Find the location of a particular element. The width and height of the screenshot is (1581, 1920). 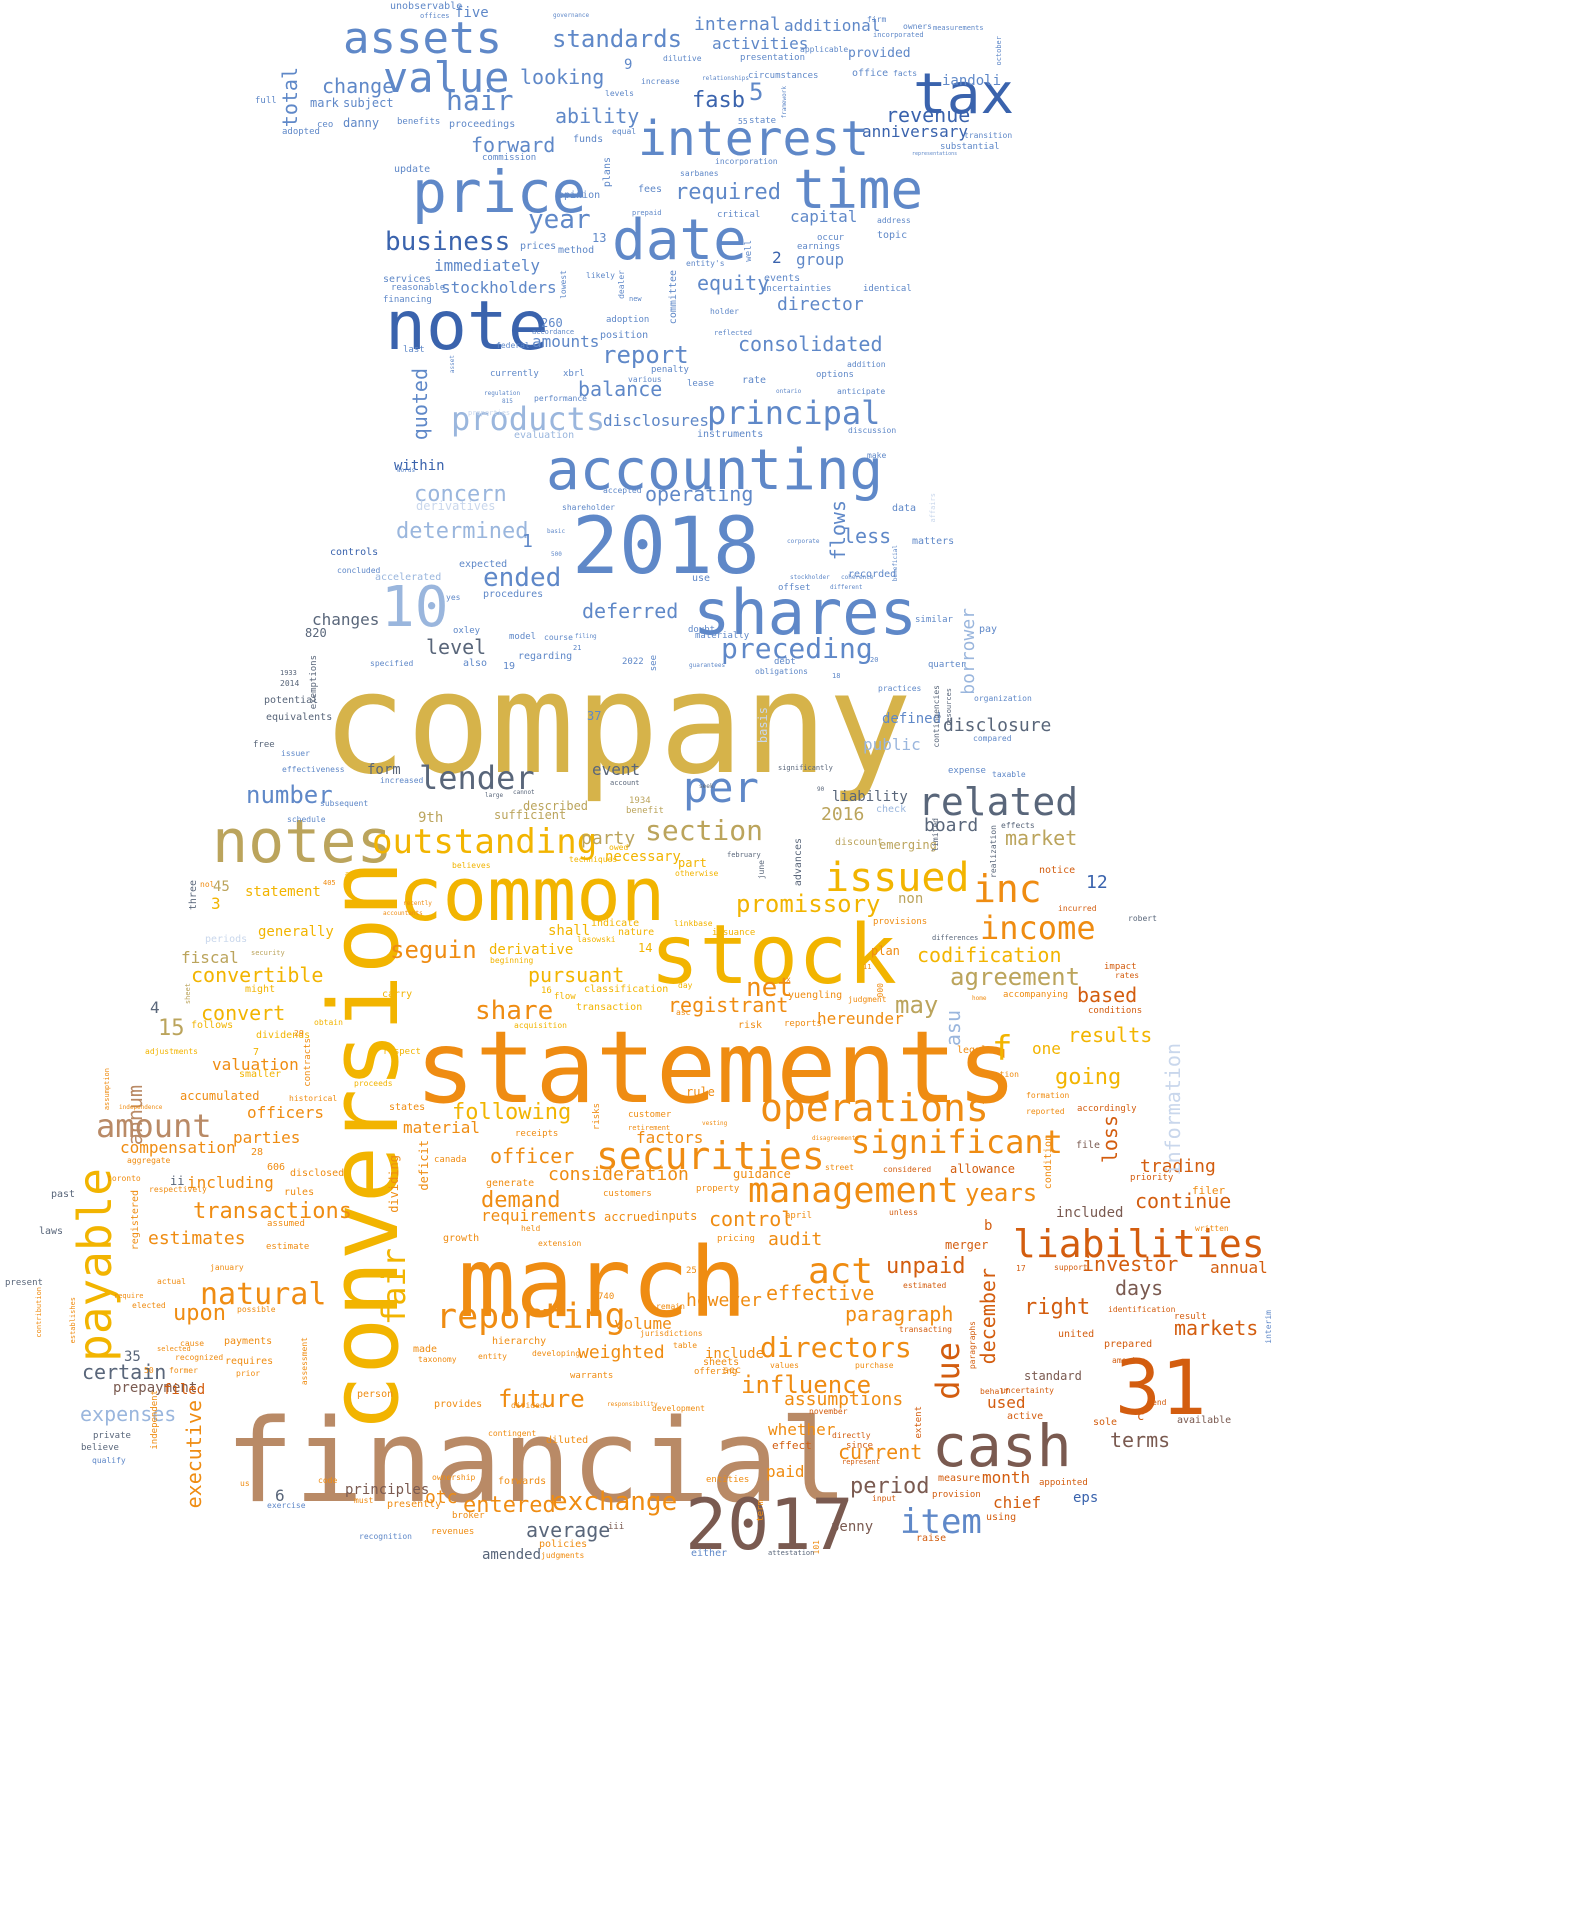

cloud-word: customers is located at coordinates (627, 1194).